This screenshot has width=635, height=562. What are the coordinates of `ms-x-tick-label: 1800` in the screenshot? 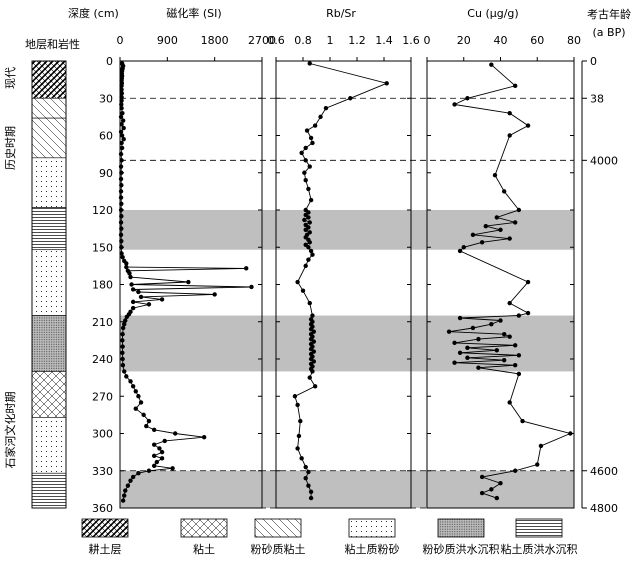 It's located at (215, 40).